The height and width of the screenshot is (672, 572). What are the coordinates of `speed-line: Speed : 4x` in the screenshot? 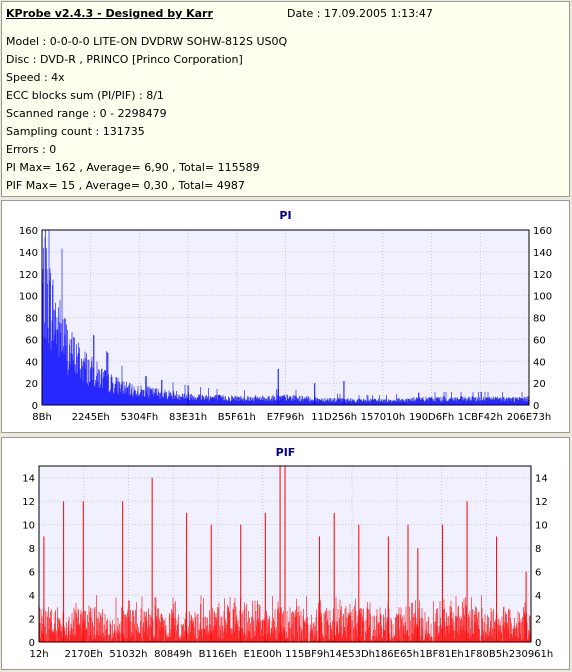 It's located at (35, 77).